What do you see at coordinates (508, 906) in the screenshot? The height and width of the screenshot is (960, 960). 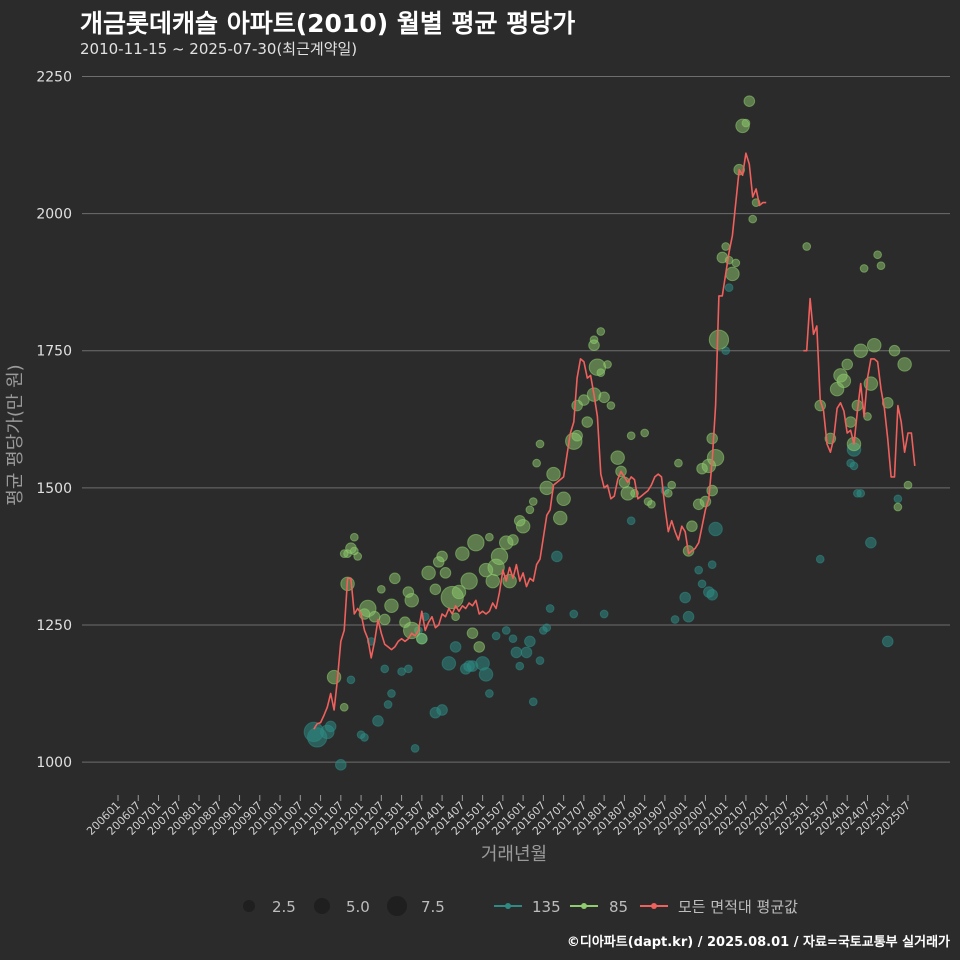 I see `legend-135-marker` at bounding box center [508, 906].